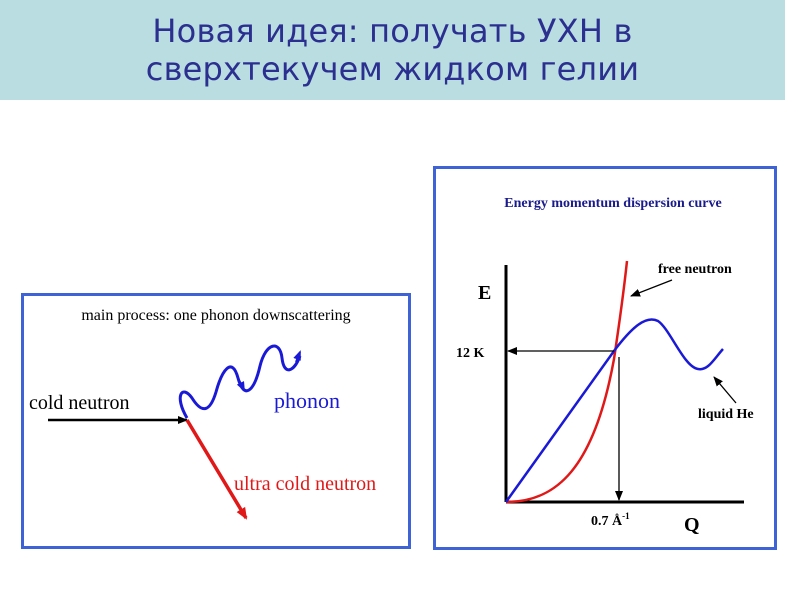 The height and width of the screenshot is (600, 800). I want to click on q-marker-label: 0.7 Å-1, so click(610, 520).